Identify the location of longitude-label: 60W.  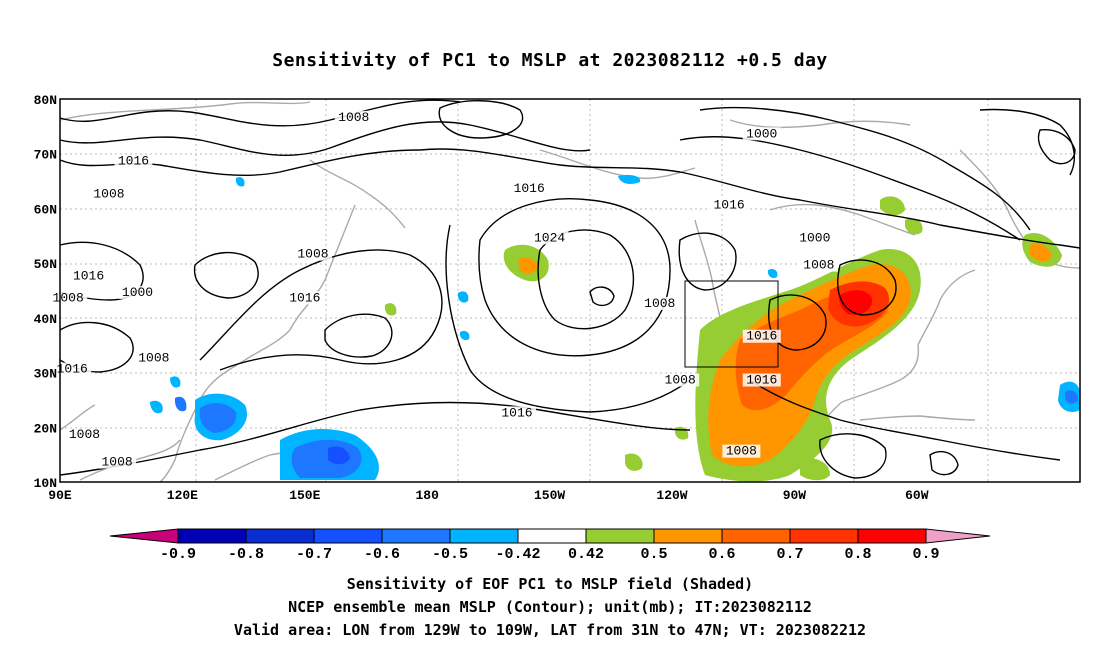
(917, 495).